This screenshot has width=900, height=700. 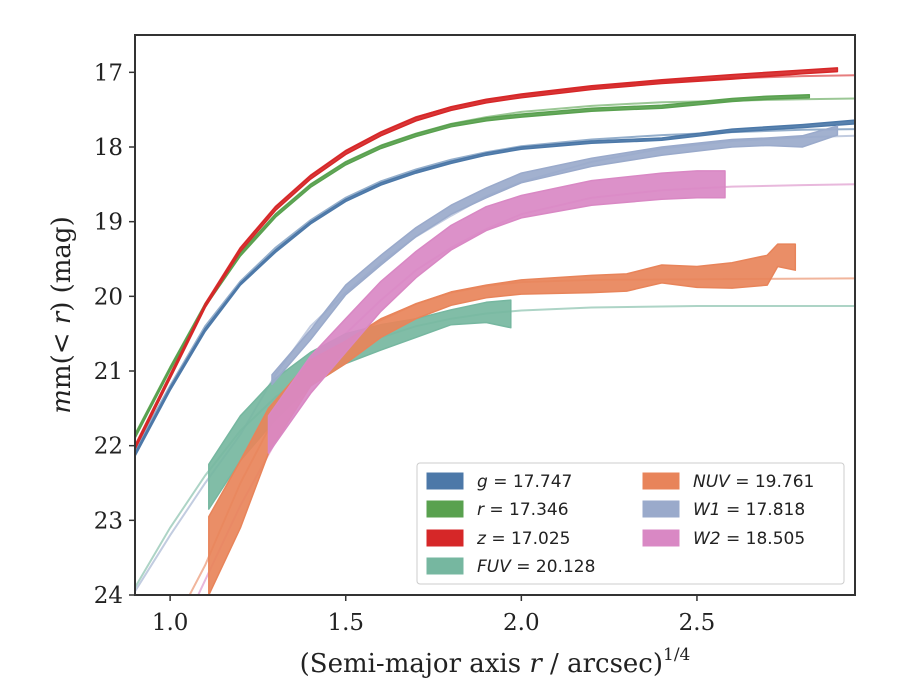 I want to click on legend-label-w1: W1 = 17.818, so click(x=749, y=510).